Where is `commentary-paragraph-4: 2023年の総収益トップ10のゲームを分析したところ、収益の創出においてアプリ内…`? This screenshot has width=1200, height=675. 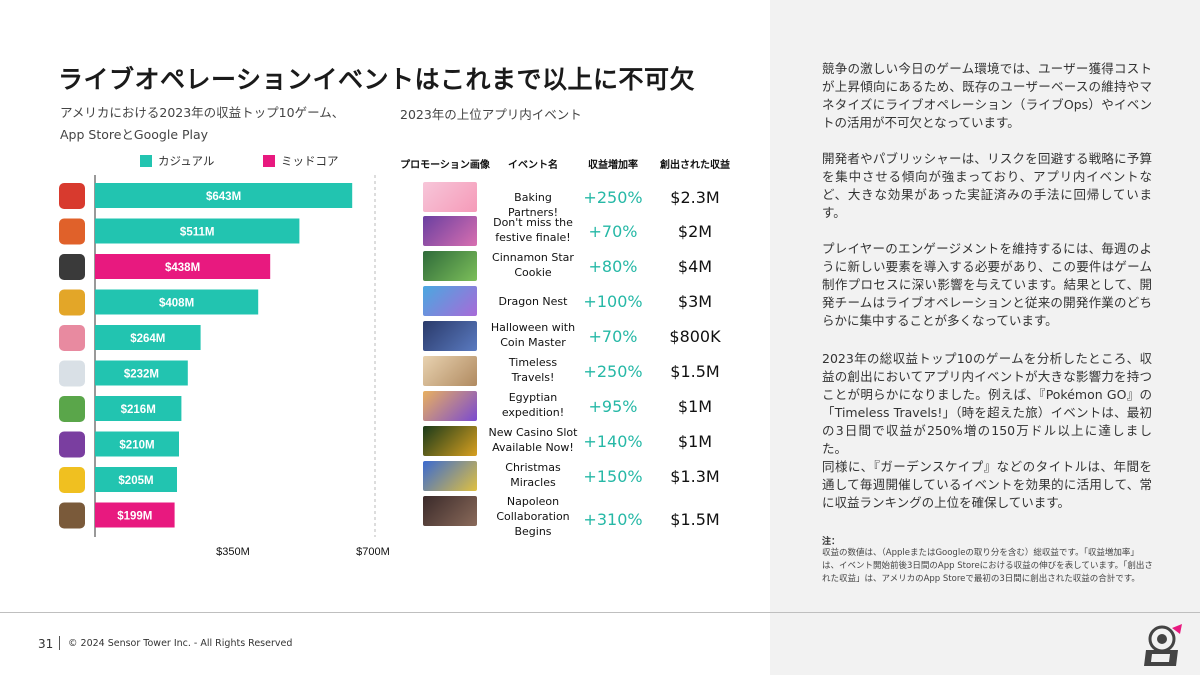 commentary-paragraph-4: 2023年の総収益トップ10のゲームを分析したところ、収益の創出においてアプリ内… is located at coordinates (987, 403).